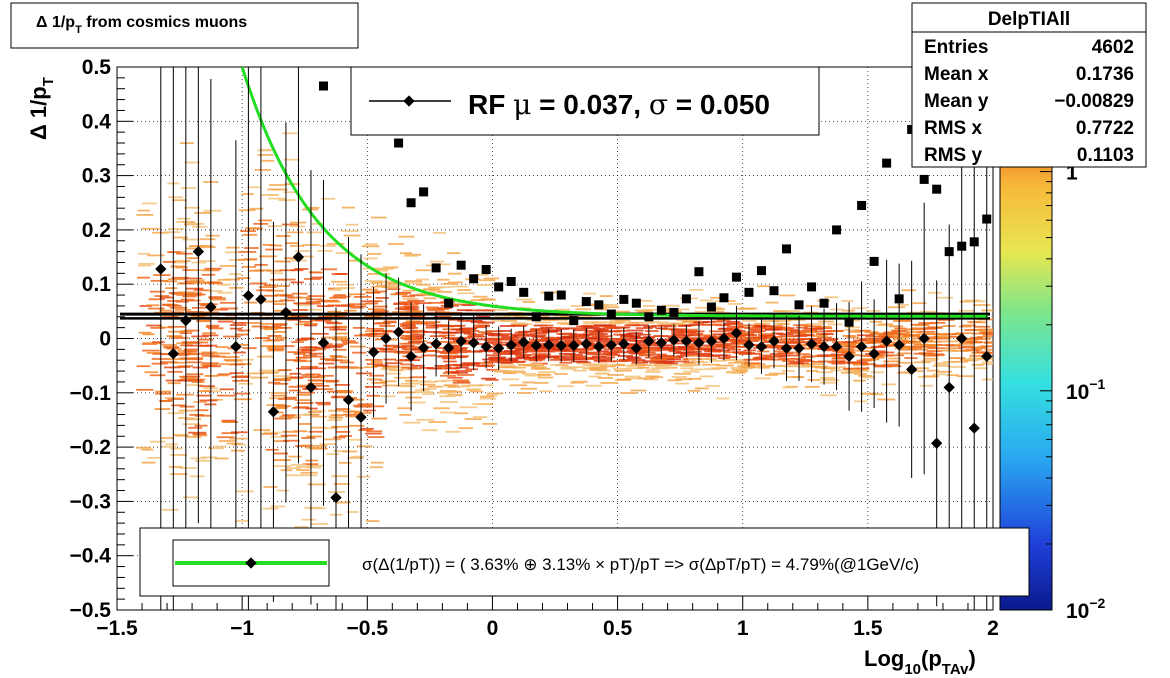 Image resolution: width=1170 pixels, height=678 pixels. Describe the element at coordinates (1113, 47) in the screenshot. I see `stats-value: 4602` at that location.